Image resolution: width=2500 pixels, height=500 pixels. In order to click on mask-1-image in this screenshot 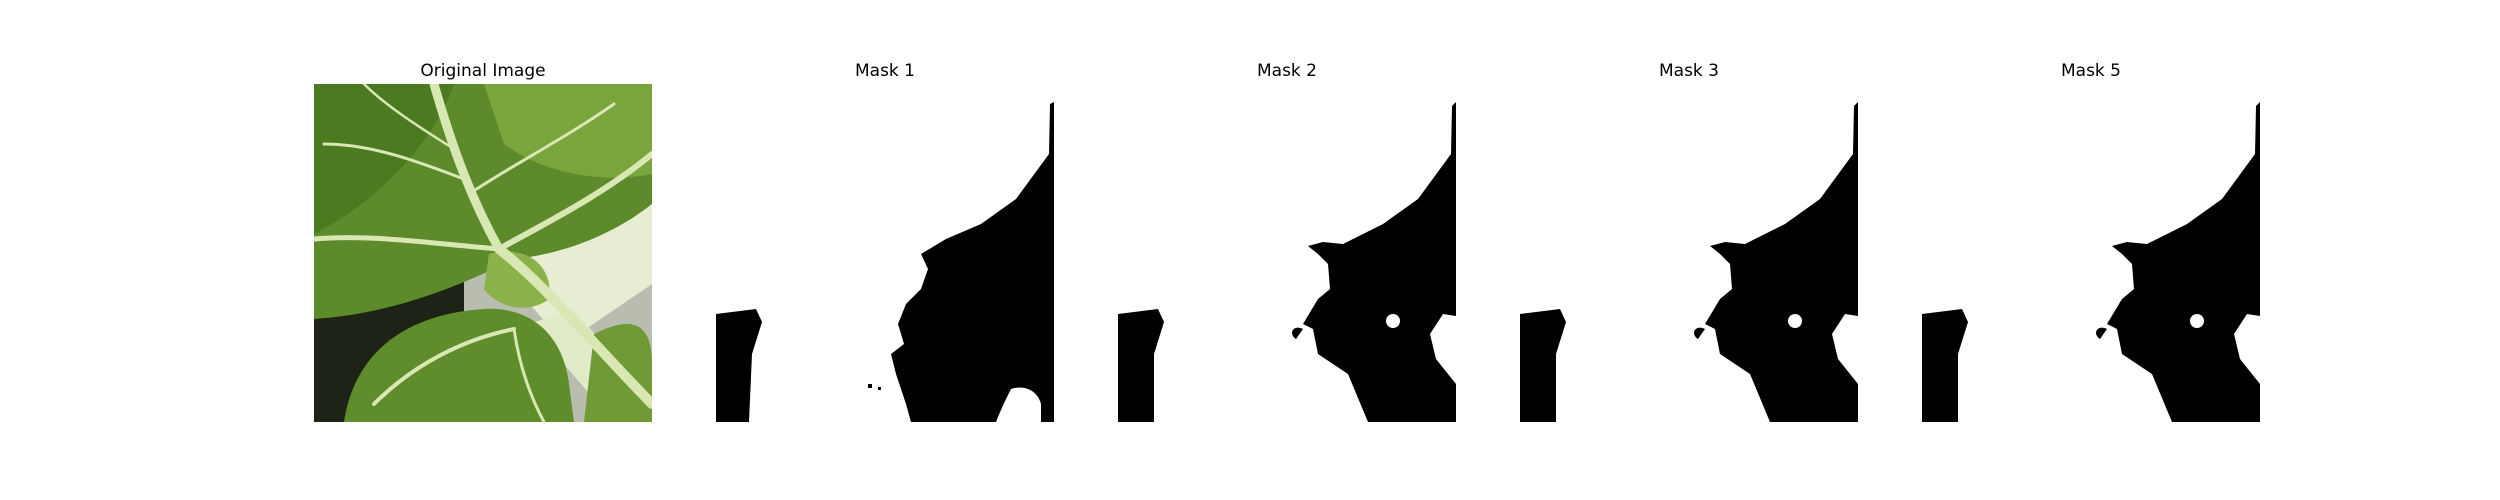, I will do `click(885, 253)`.